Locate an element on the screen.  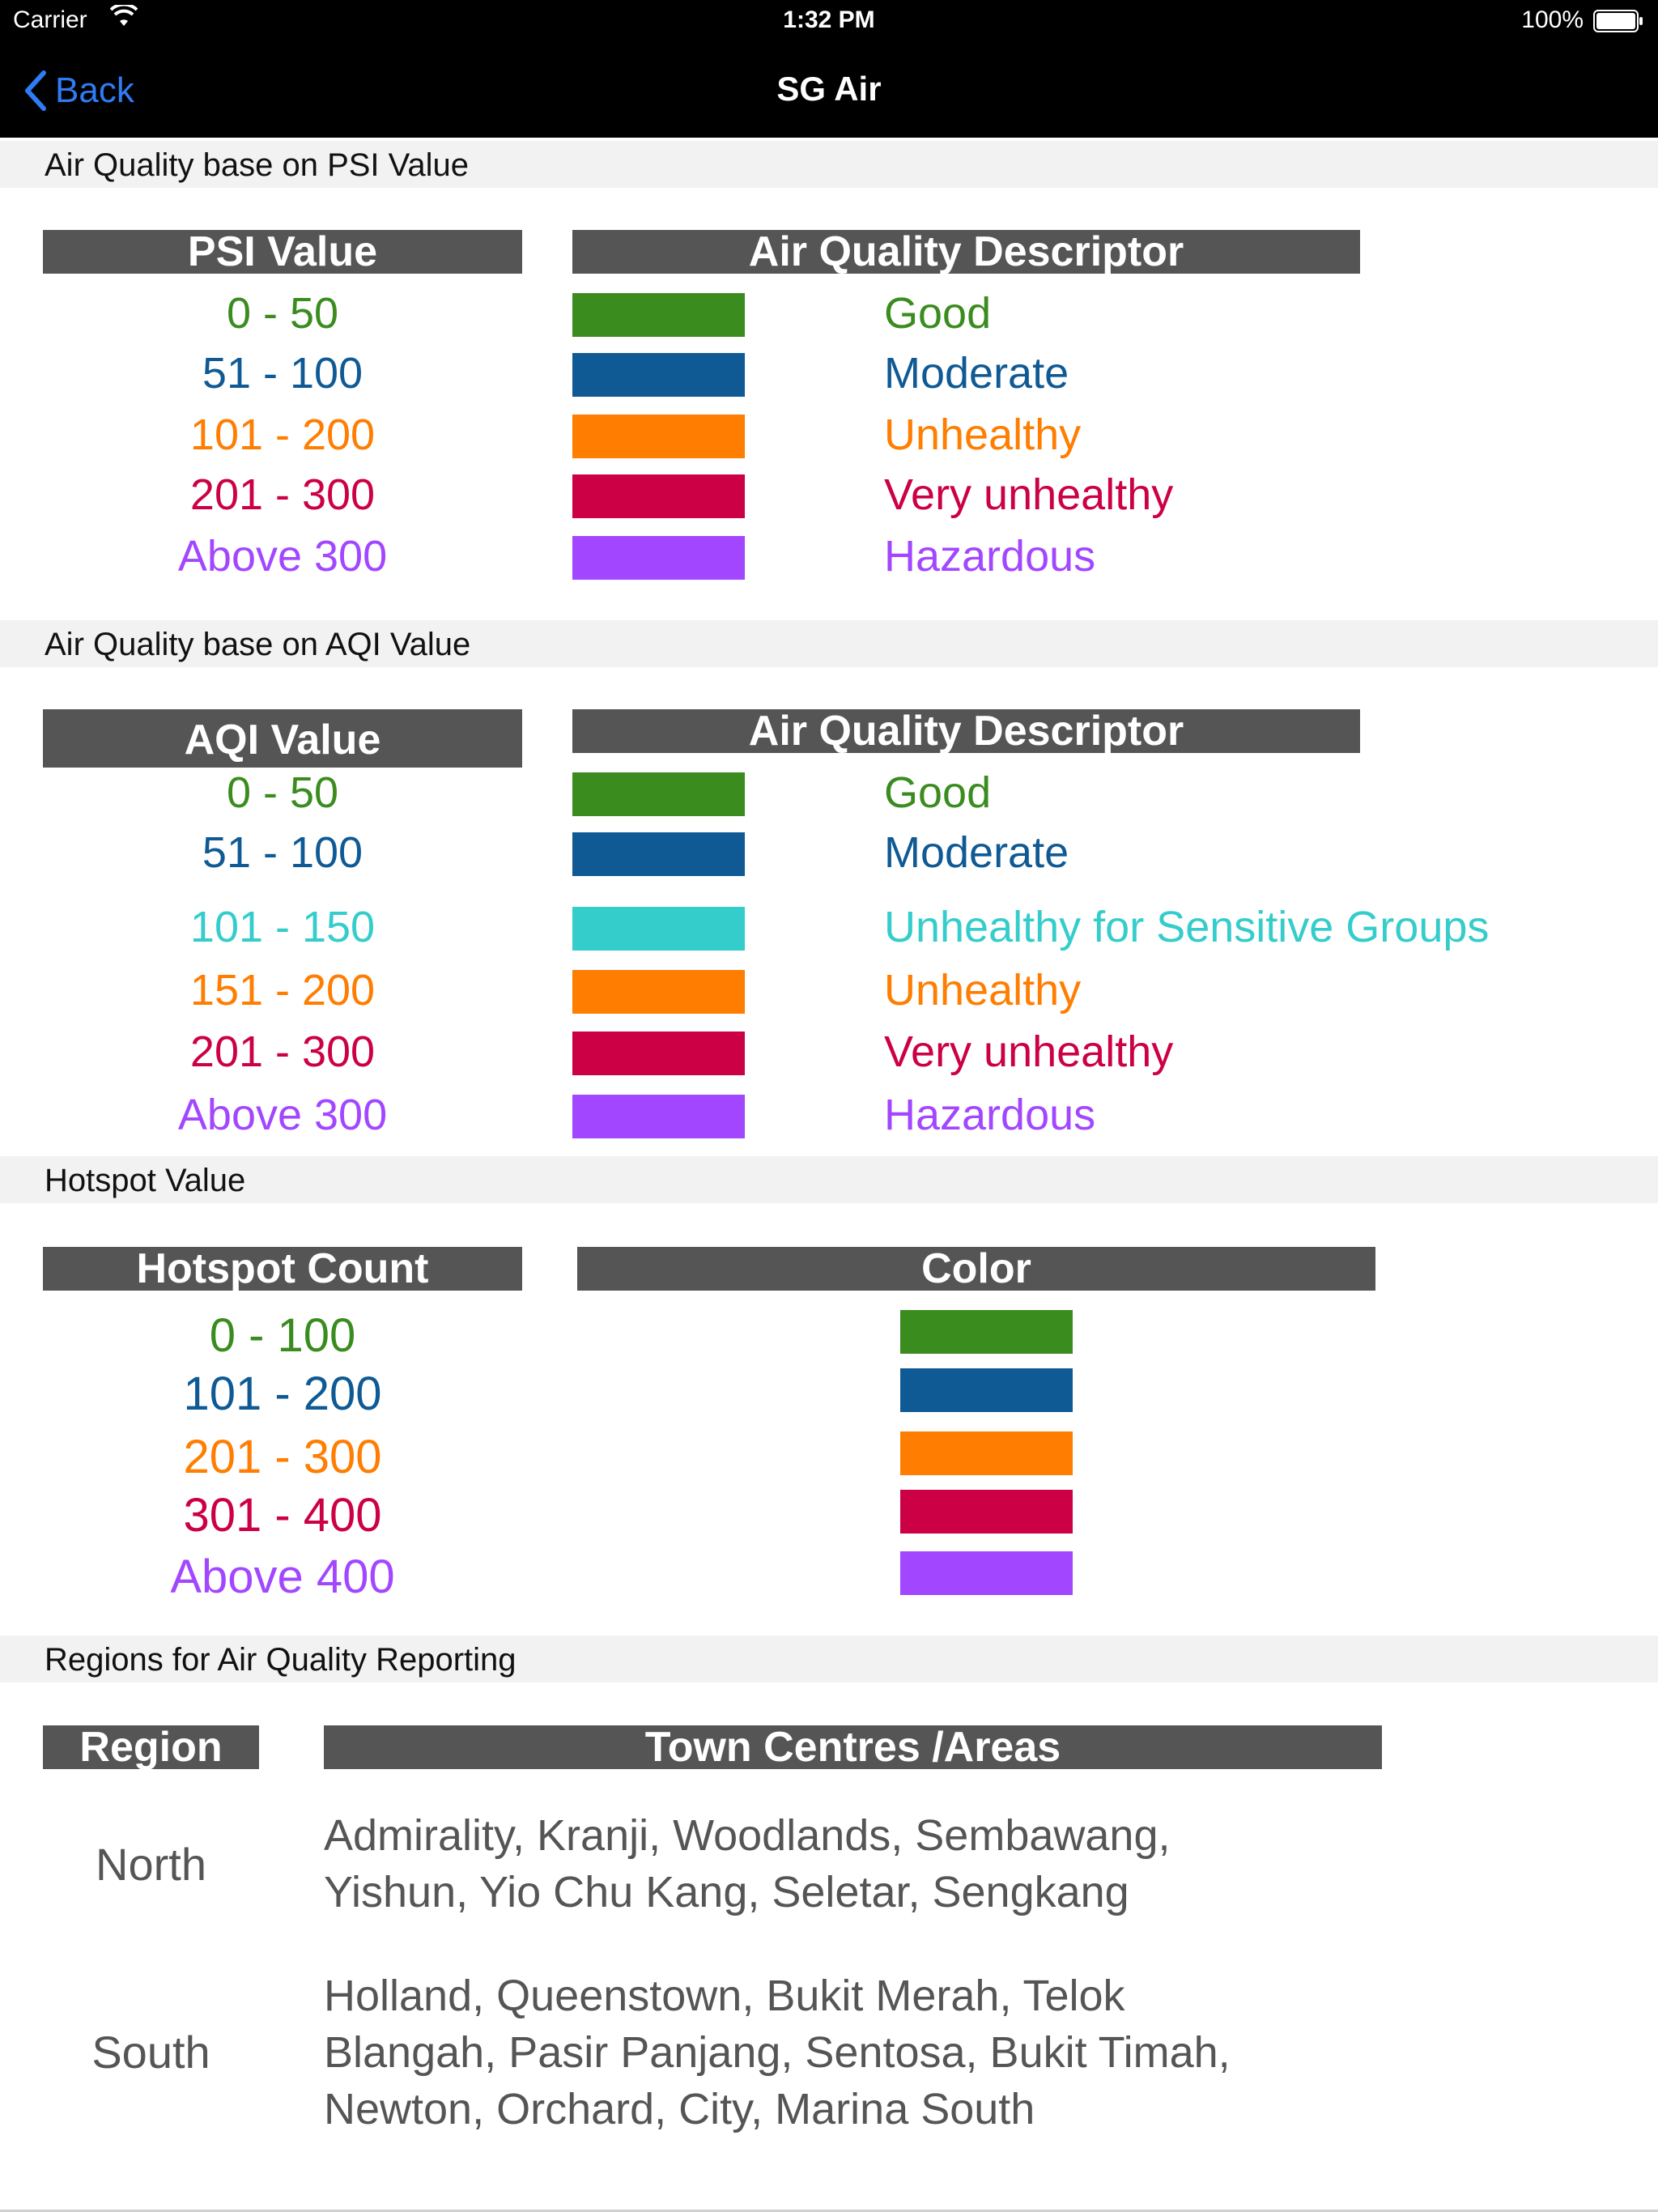
hotspot-range: 201 - 300 is located at coordinates (282, 1457).